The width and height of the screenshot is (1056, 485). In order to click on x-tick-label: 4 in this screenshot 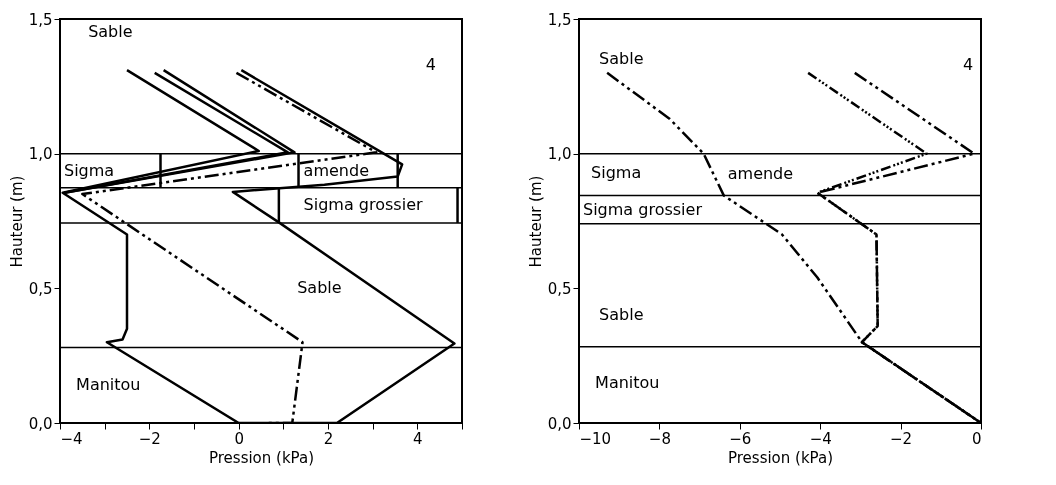, I will do `click(418, 438)`.